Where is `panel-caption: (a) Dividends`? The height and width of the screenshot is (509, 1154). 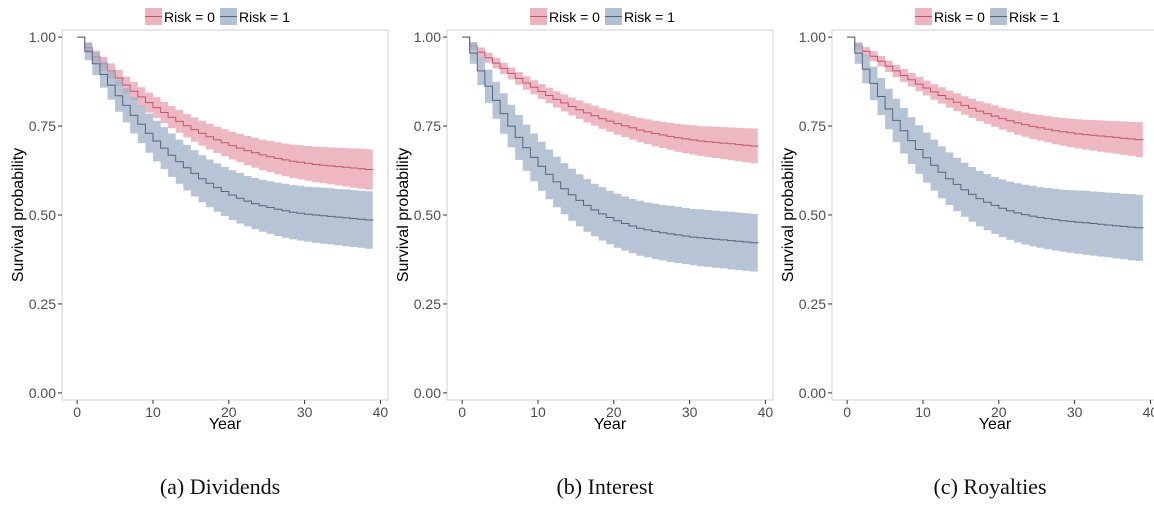 panel-caption: (a) Dividends is located at coordinates (220, 486).